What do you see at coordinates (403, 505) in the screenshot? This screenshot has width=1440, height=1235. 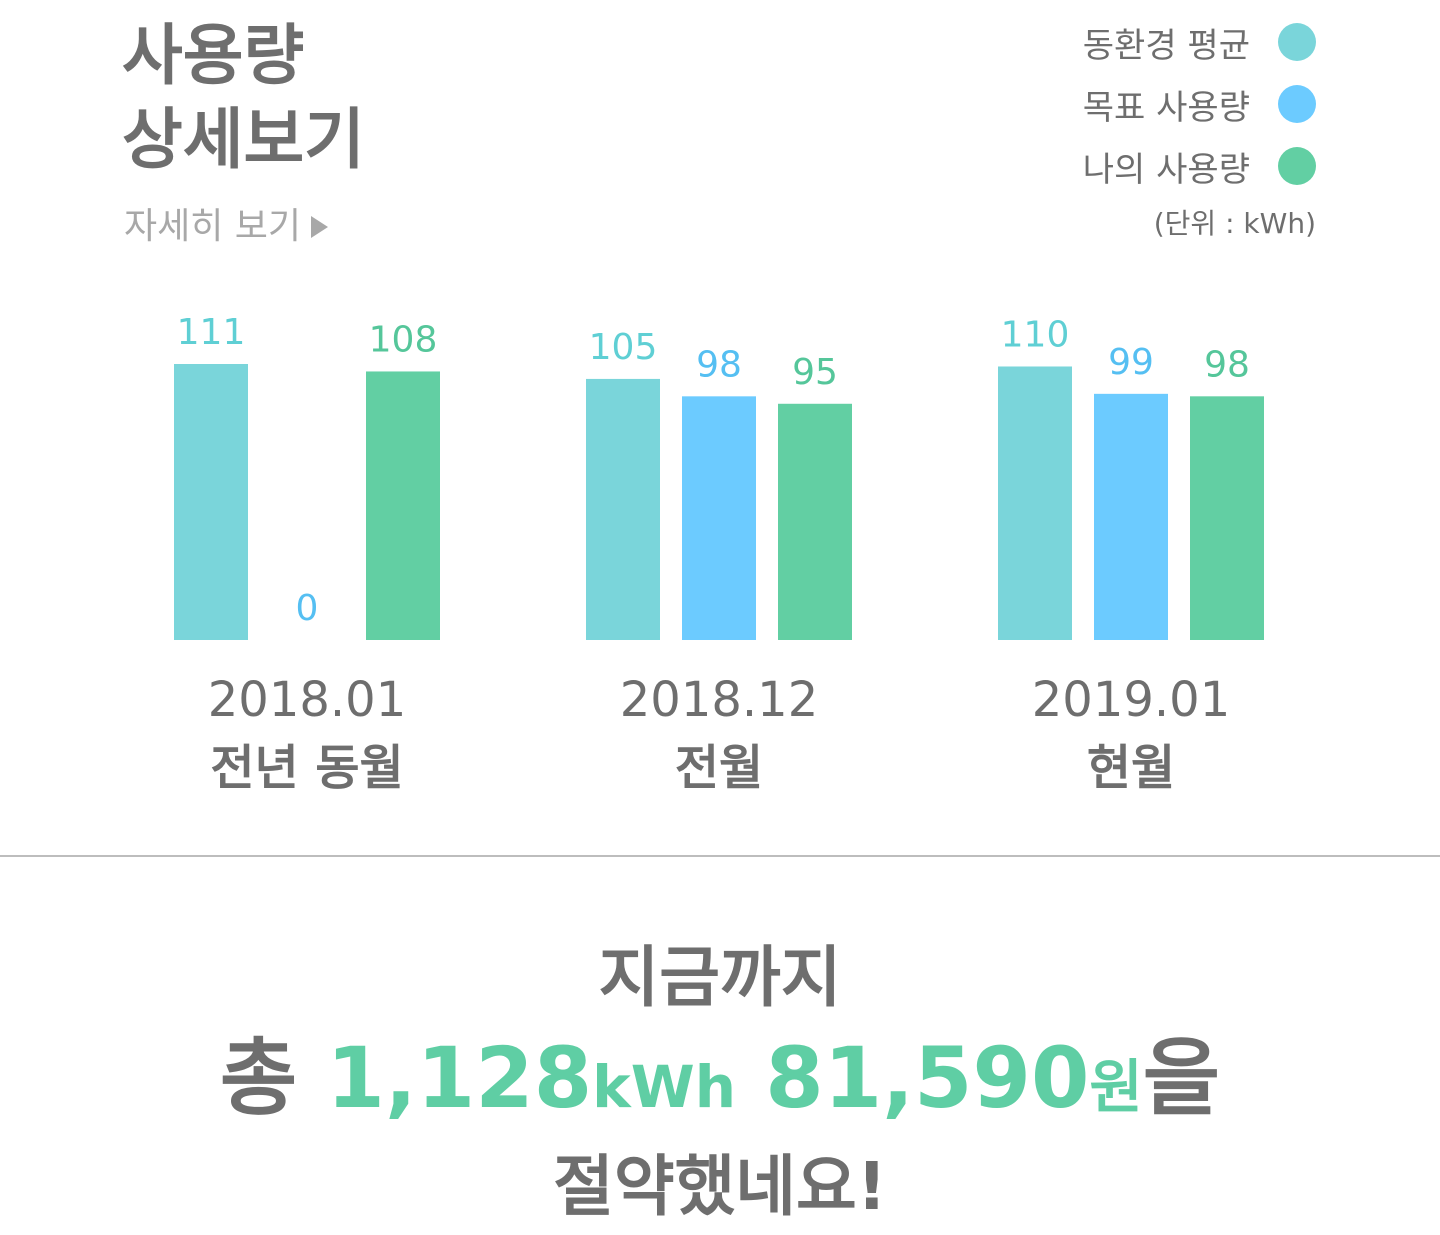 I see `bar-2018.01-s2` at bounding box center [403, 505].